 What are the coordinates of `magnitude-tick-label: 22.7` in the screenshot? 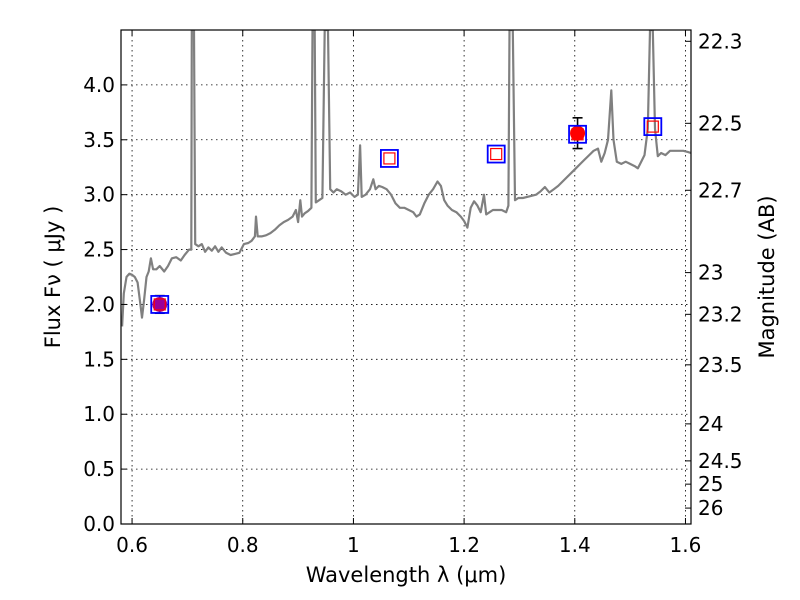 It's located at (720, 190).